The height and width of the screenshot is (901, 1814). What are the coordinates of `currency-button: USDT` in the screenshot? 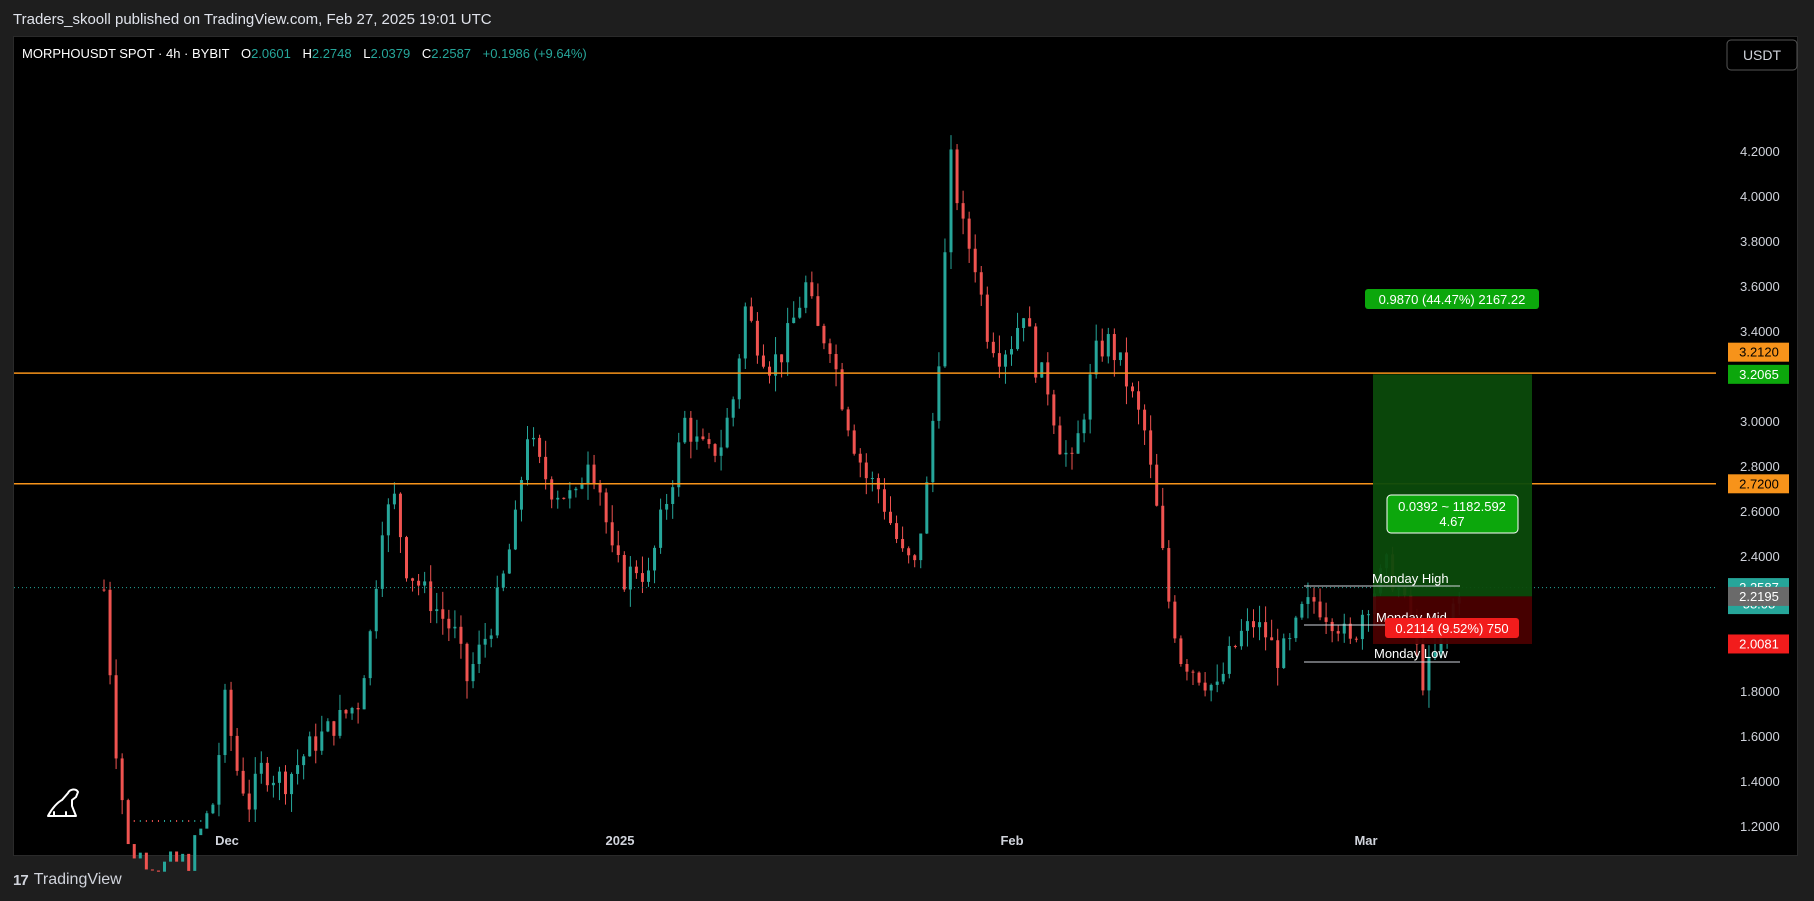 It's located at (1762, 55).